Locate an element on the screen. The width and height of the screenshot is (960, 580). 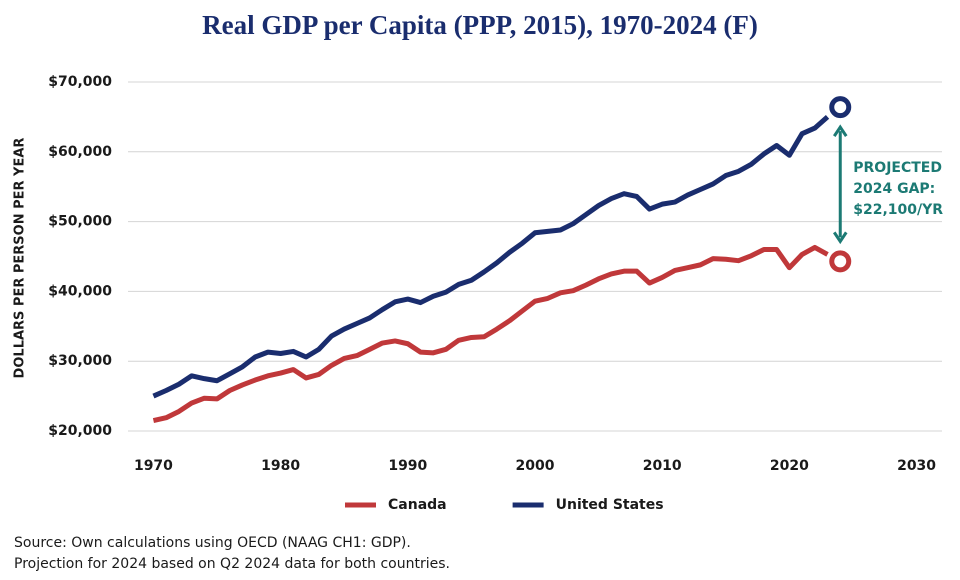
annotation: $22,100/YR is located at coordinates (898, 210).